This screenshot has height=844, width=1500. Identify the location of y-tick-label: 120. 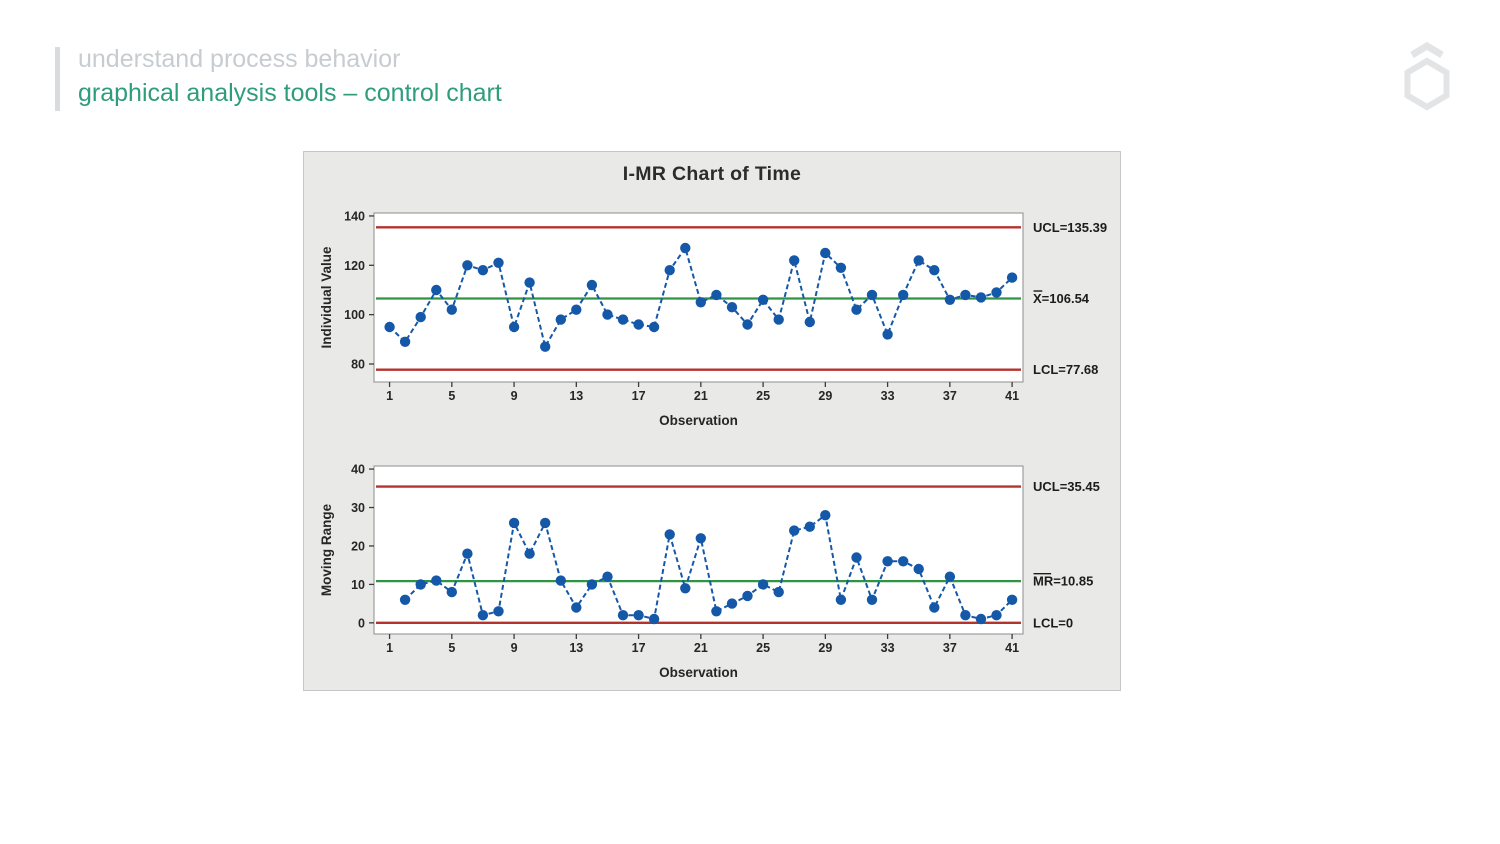
(354, 266).